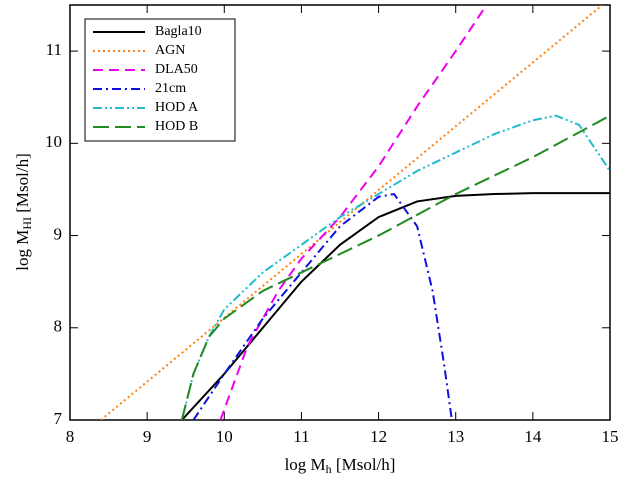 The height and width of the screenshot is (484, 623). What do you see at coordinates (177, 107) in the screenshot?
I see `legend-label: HOD A` at bounding box center [177, 107].